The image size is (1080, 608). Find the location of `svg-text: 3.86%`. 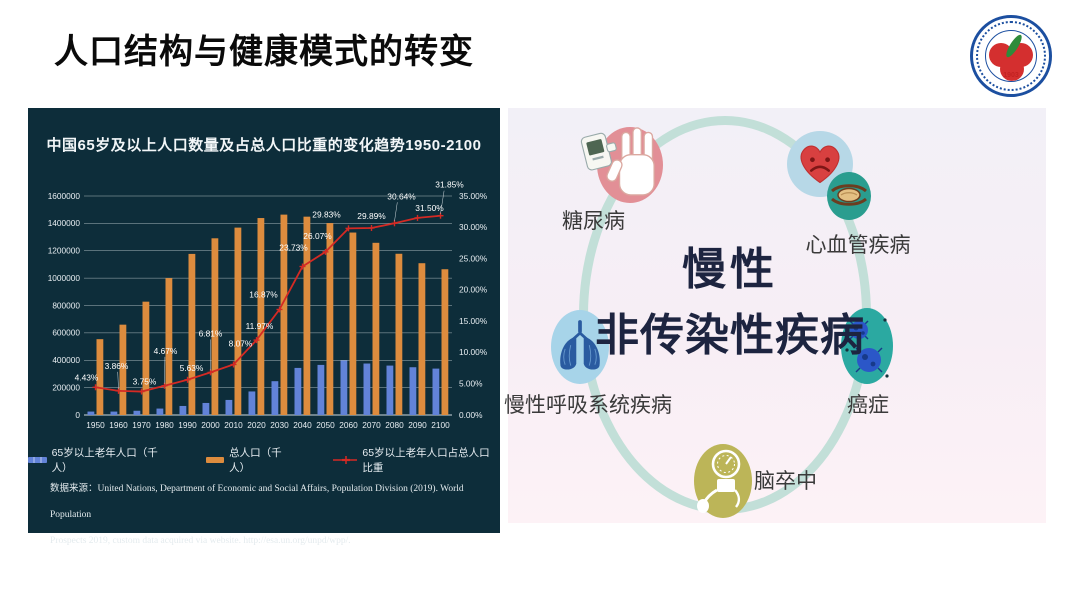

svg-text: 3.86% is located at coordinates (117, 366).